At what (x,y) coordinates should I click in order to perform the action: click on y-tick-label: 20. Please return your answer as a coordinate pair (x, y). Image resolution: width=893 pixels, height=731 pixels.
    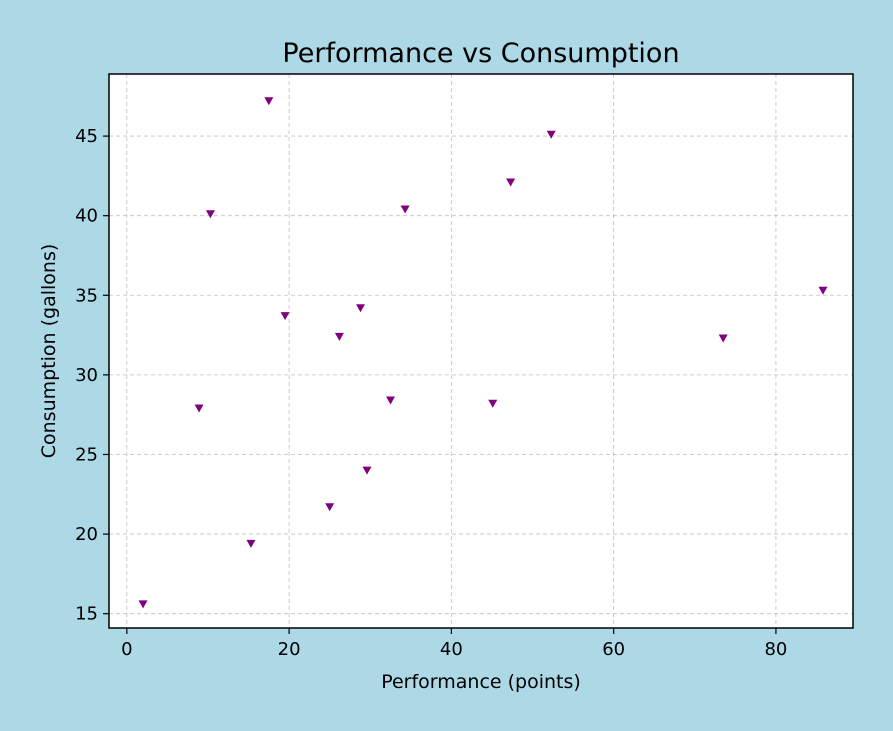
    Looking at the image, I should click on (86, 534).